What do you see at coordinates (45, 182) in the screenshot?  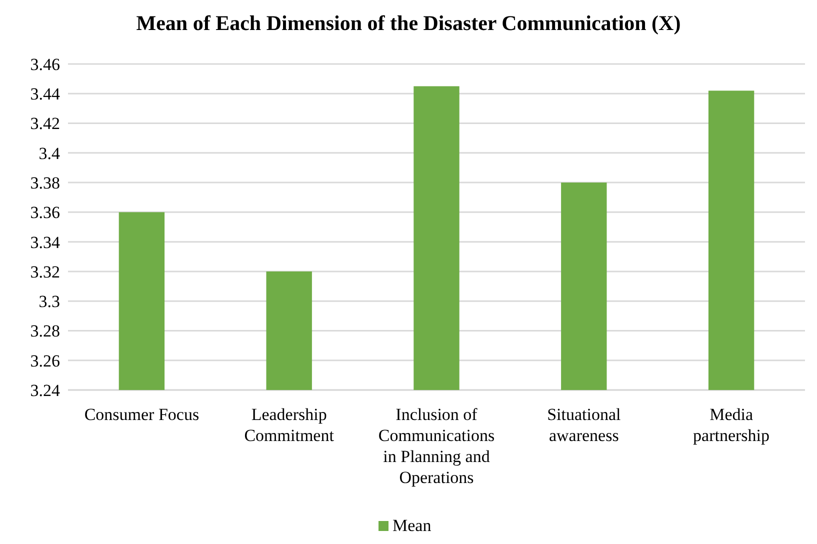 I see `y-tick-label: 3.38` at bounding box center [45, 182].